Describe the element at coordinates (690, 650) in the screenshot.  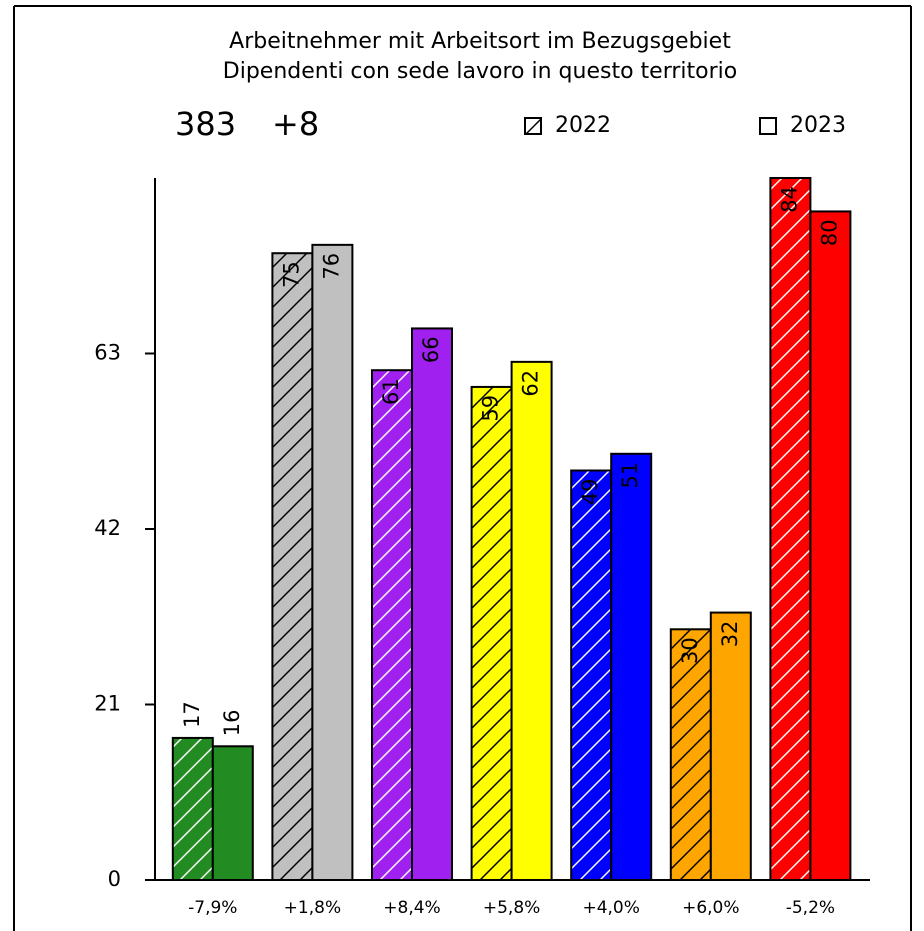
I see `value-label: 30` at that location.